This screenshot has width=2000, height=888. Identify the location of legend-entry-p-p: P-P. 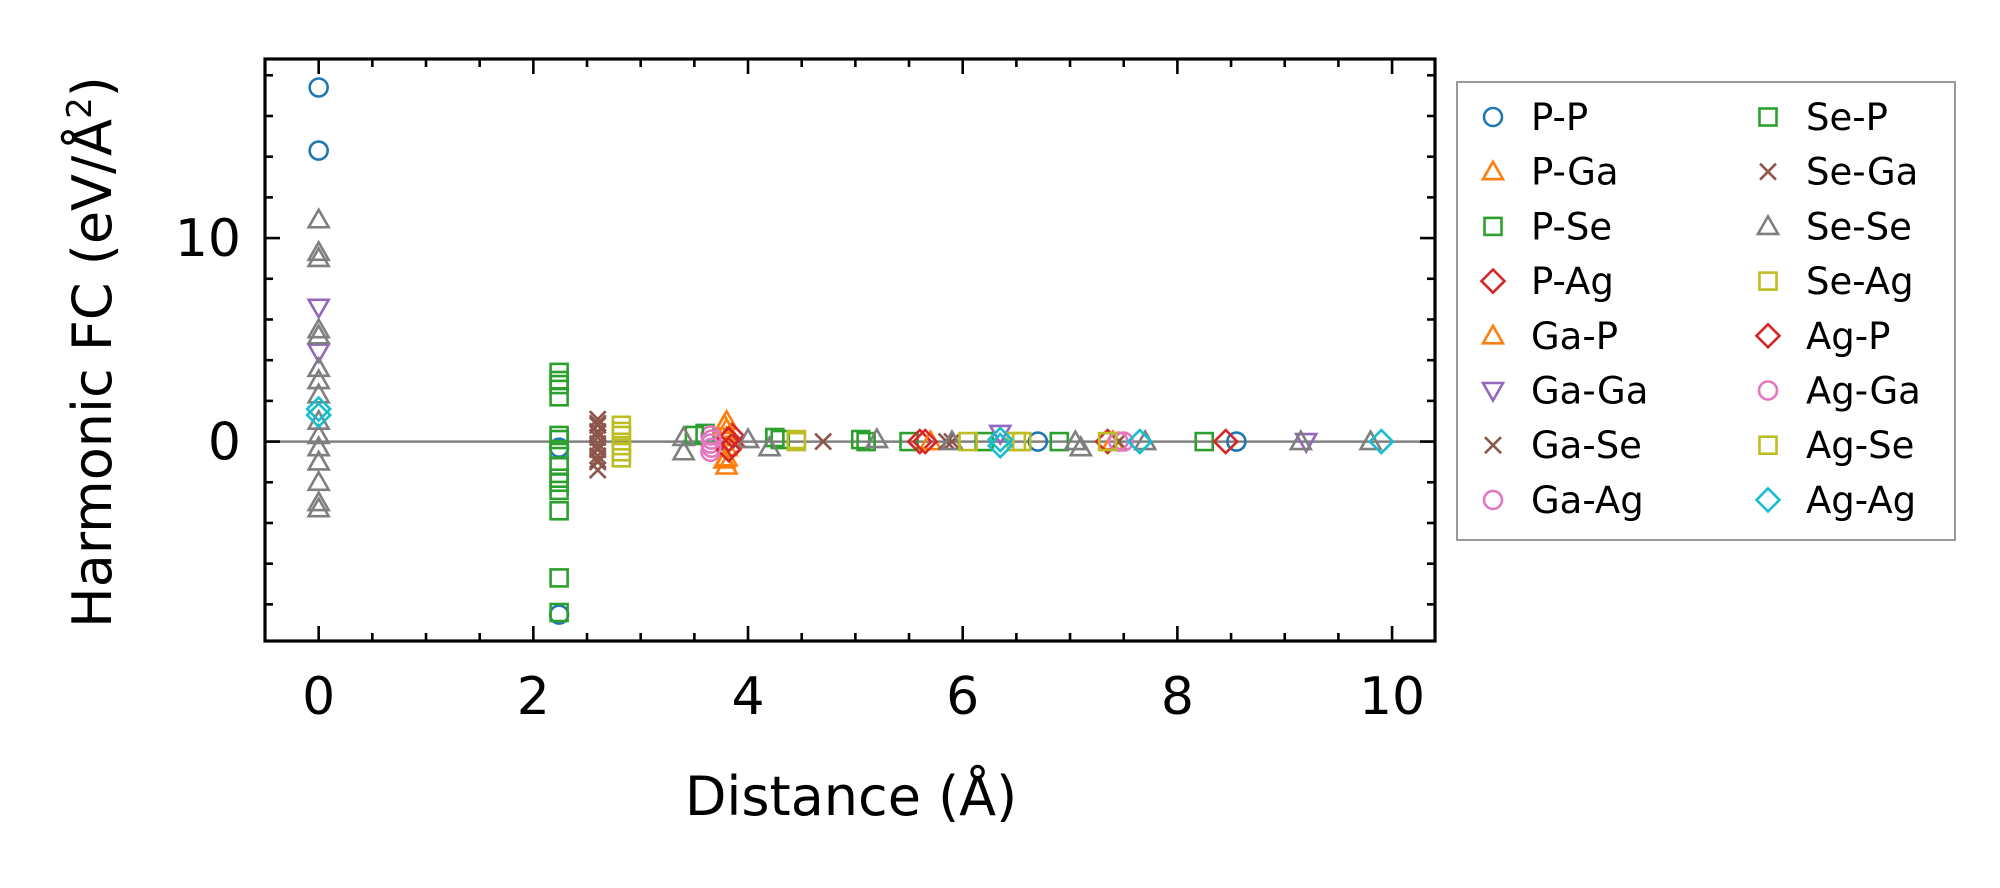
(1535, 117).